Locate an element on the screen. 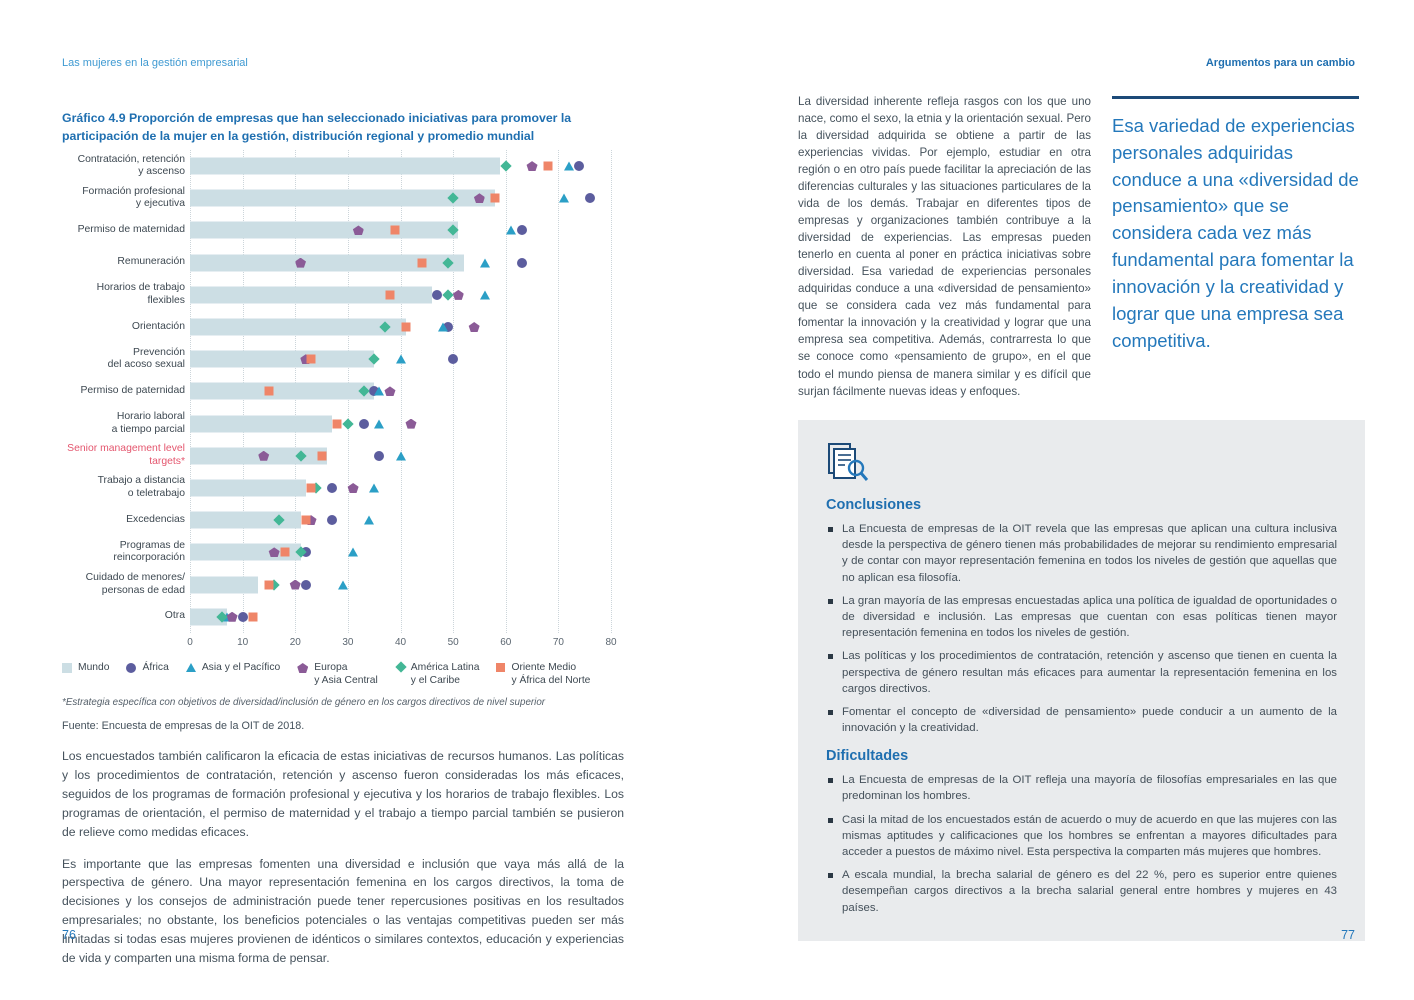 Image resolution: width=1414 pixels, height=1000 pixels. chart-row: Horario laboral a tiempo parcial is located at coordinates (343, 424).